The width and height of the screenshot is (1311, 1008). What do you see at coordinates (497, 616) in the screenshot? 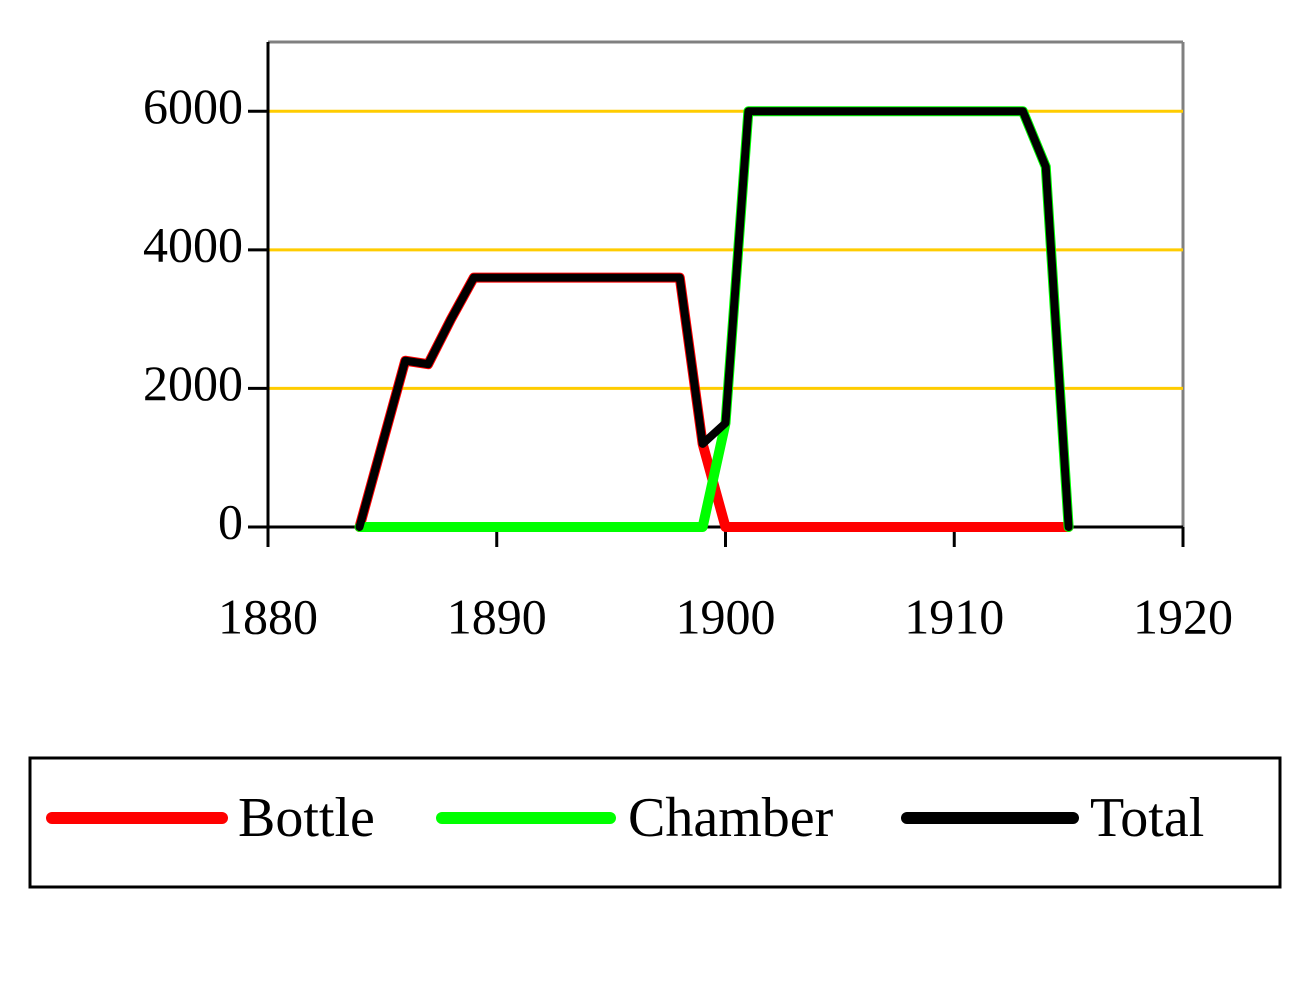
I see `x-tick-label: 1890` at bounding box center [497, 616].